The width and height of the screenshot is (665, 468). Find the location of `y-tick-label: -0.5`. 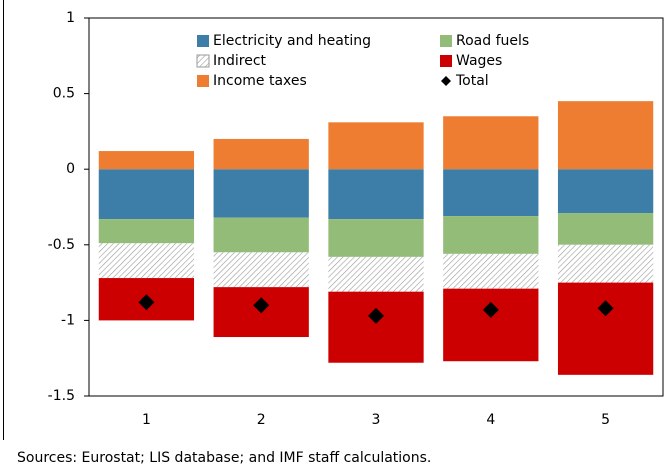

y-tick-label: -0.5 is located at coordinates (61, 245).